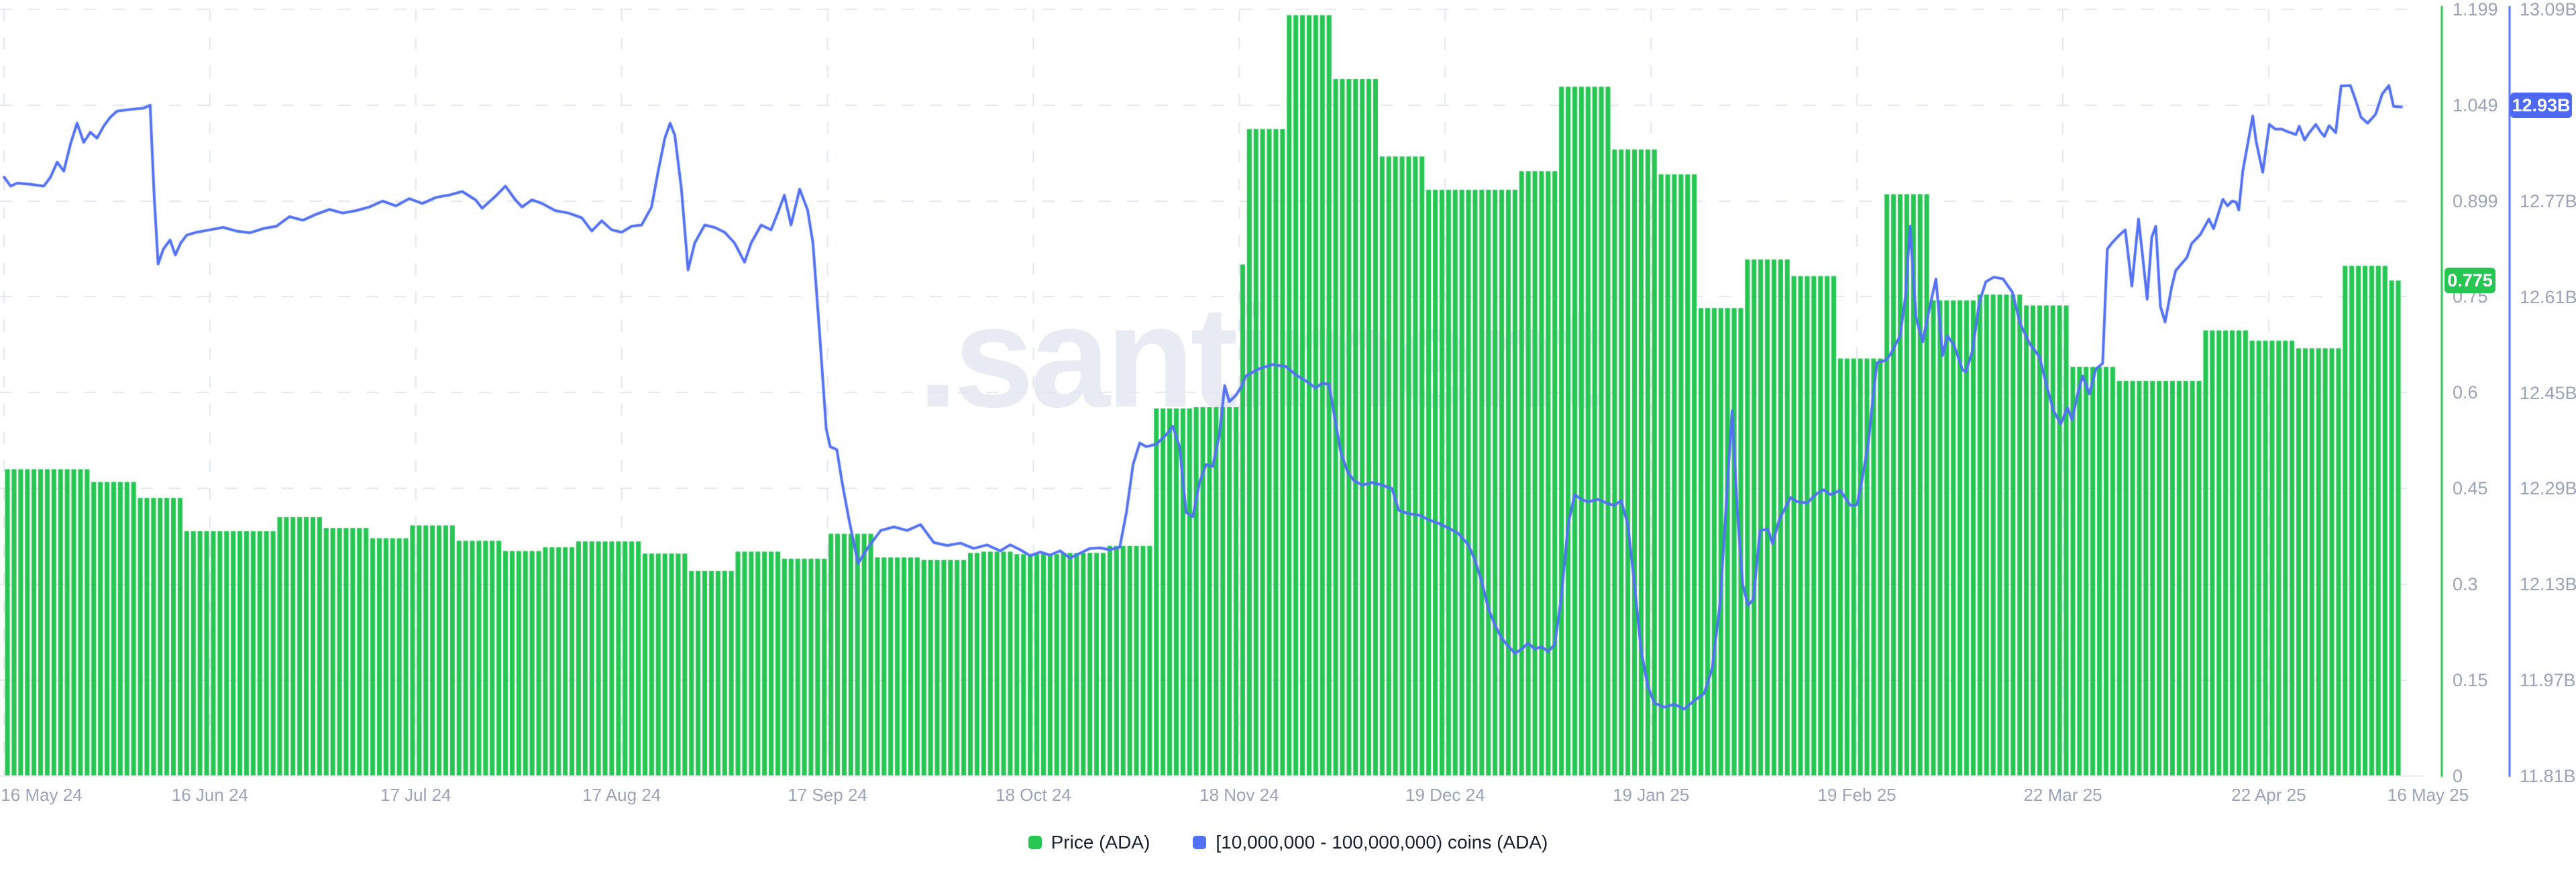 This screenshot has width=2576, height=872. What do you see at coordinates (209, 795) in the screenshot?
I see `date-tick-label: 16 Jun 24` at bounding box center [209, 795].